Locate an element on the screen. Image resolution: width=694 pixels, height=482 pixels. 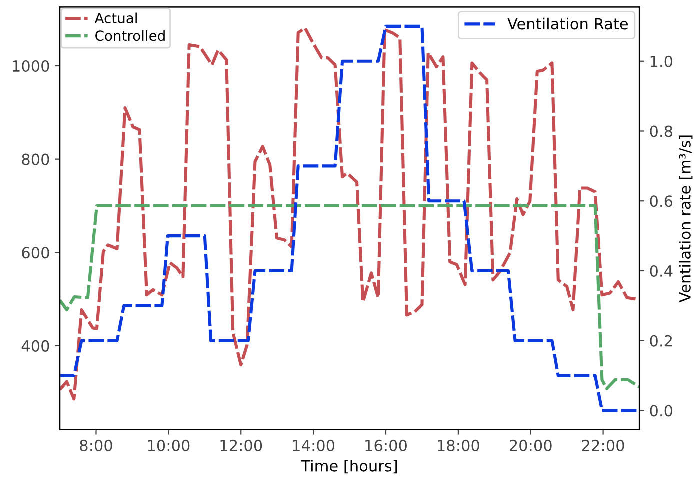
x-tick-label: 12:00 is located at coordinates (241, 446).